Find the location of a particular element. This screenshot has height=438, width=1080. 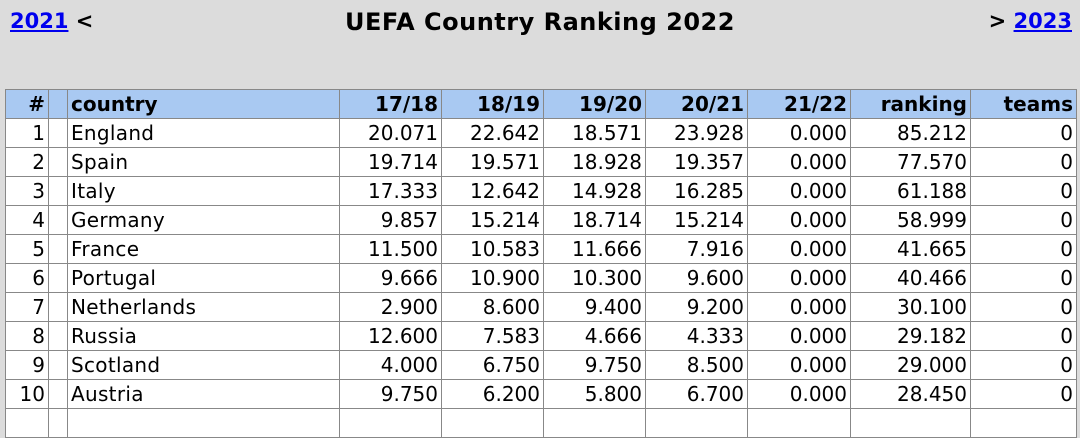

cell-season: 19.571 is located at coordinates (492, 162).